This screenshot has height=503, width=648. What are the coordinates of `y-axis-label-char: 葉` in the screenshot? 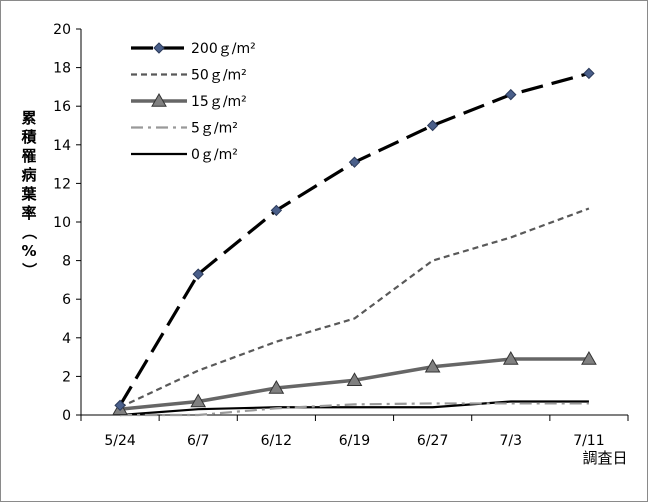 It's located at (28, 194).